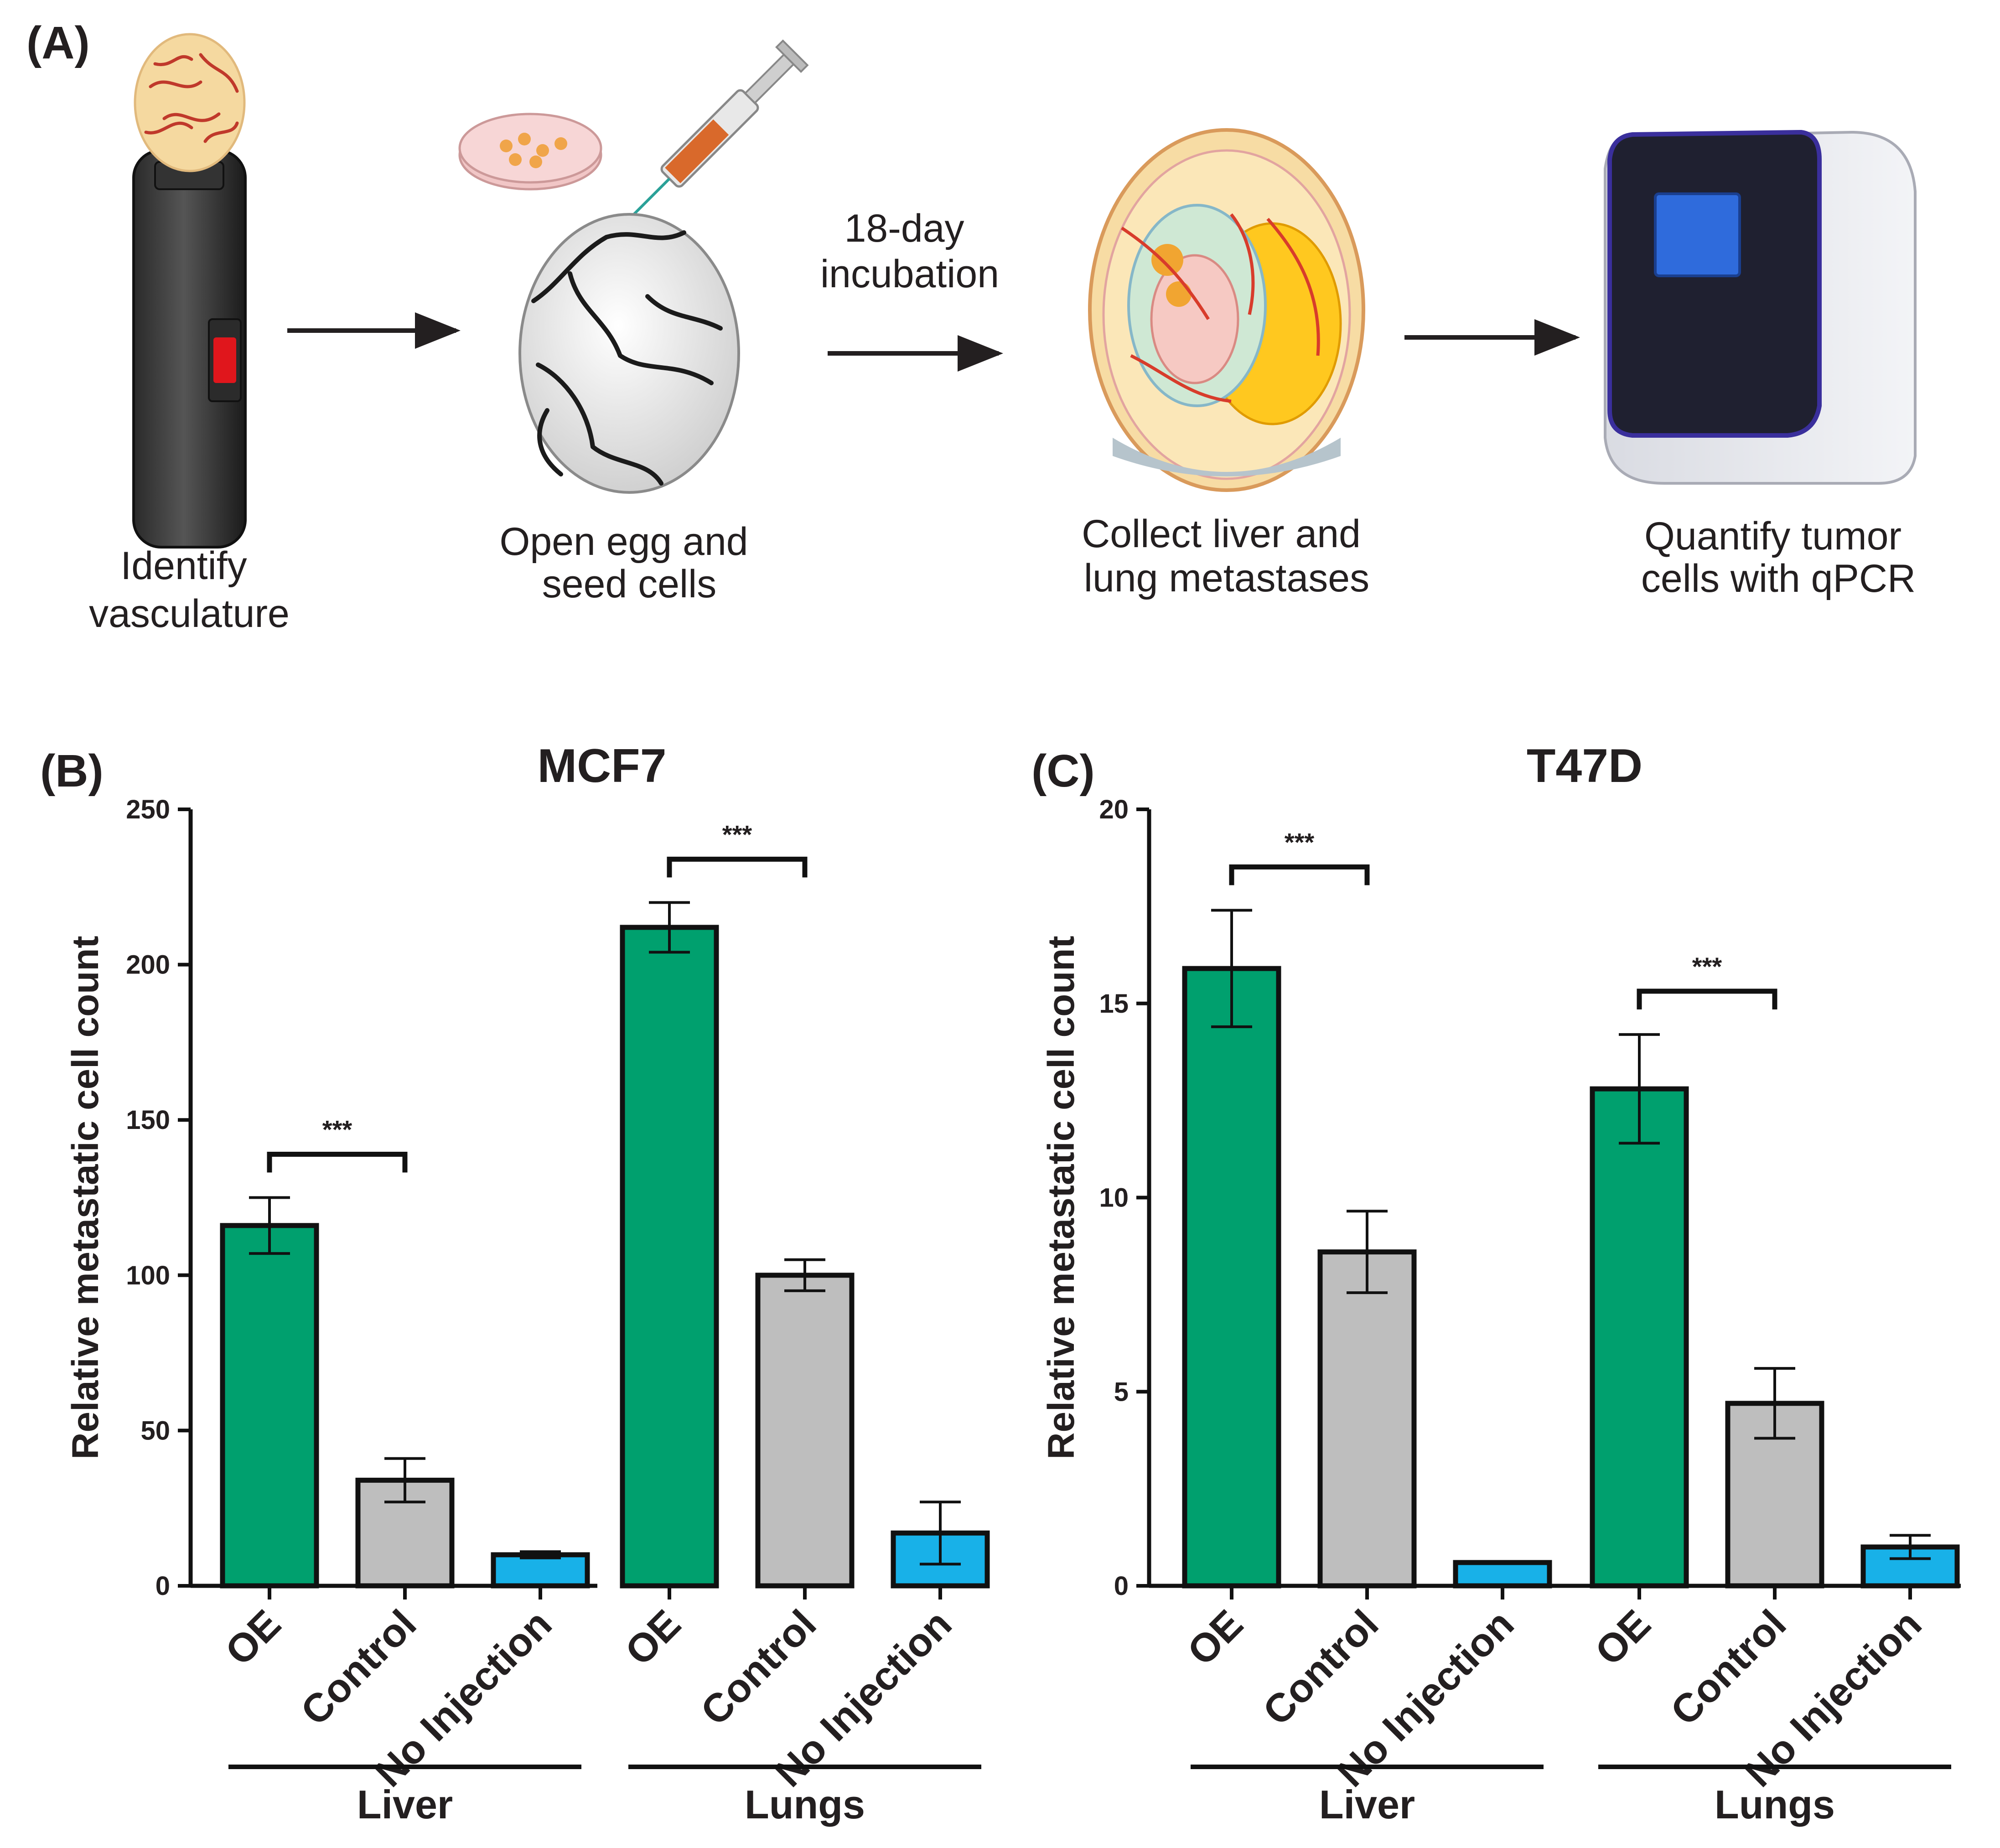 Image resolution: width=2000 pixels, height=1848 pixels. What do you see at coordinates (155, 1430) in the screenshot?
I see `y-tick-label: 50` at bounding box center [155, 1430].